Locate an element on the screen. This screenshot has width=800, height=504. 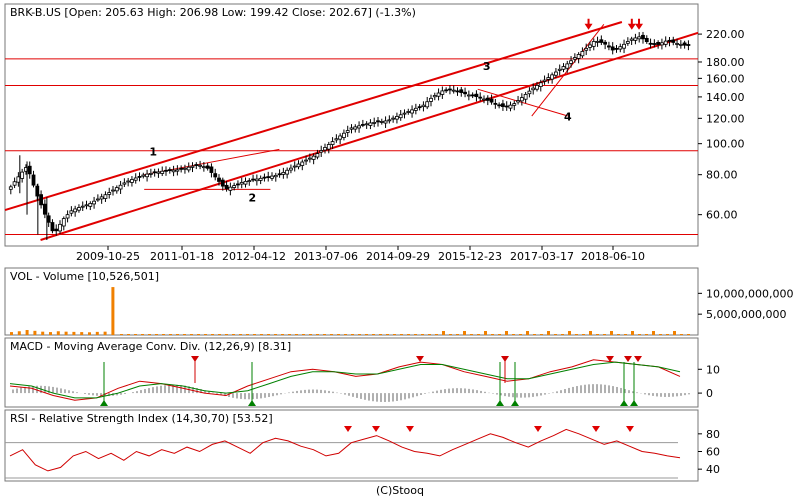
volume-y-tick-label: 5,000,000,000 is located at coordinates (746, 314).